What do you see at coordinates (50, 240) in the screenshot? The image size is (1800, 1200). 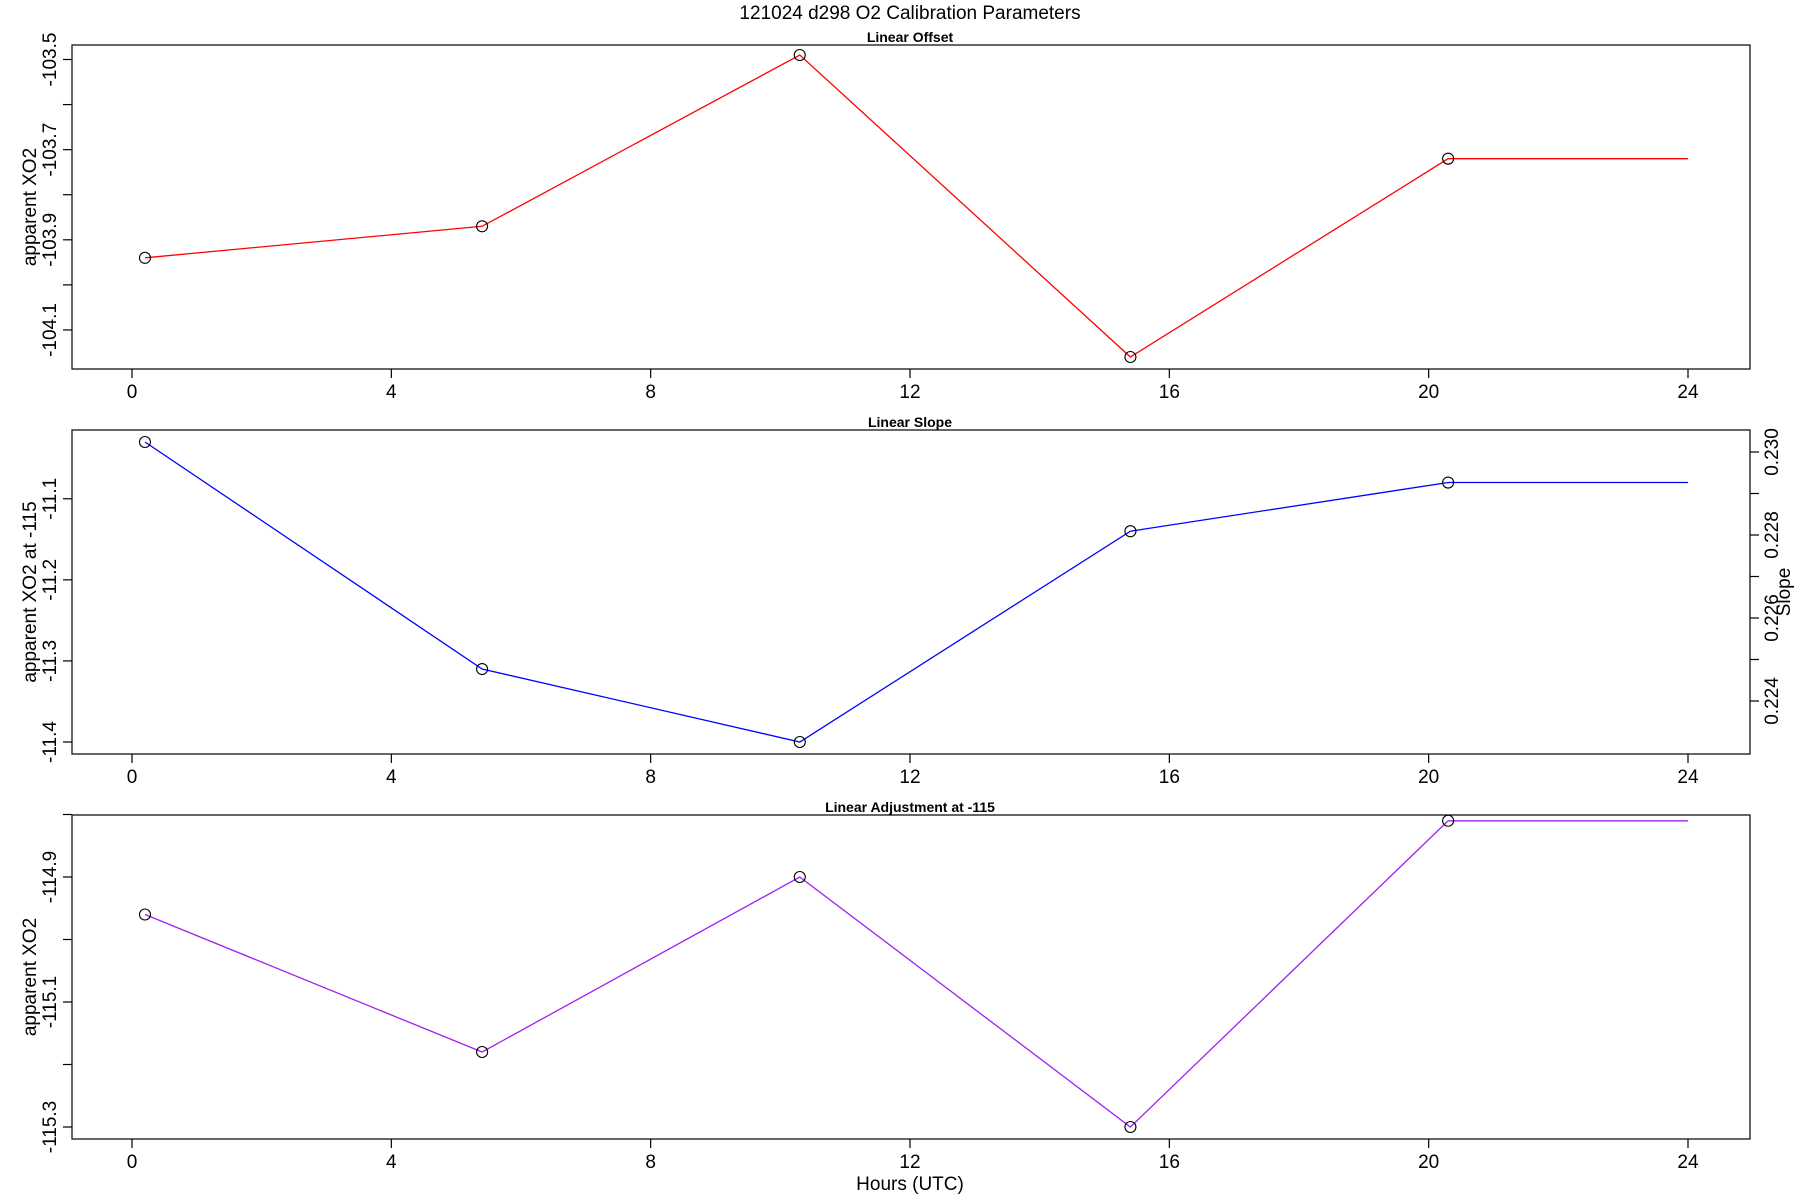 I see `y-tick-label: -103.9` at bounding box center [50, 240].